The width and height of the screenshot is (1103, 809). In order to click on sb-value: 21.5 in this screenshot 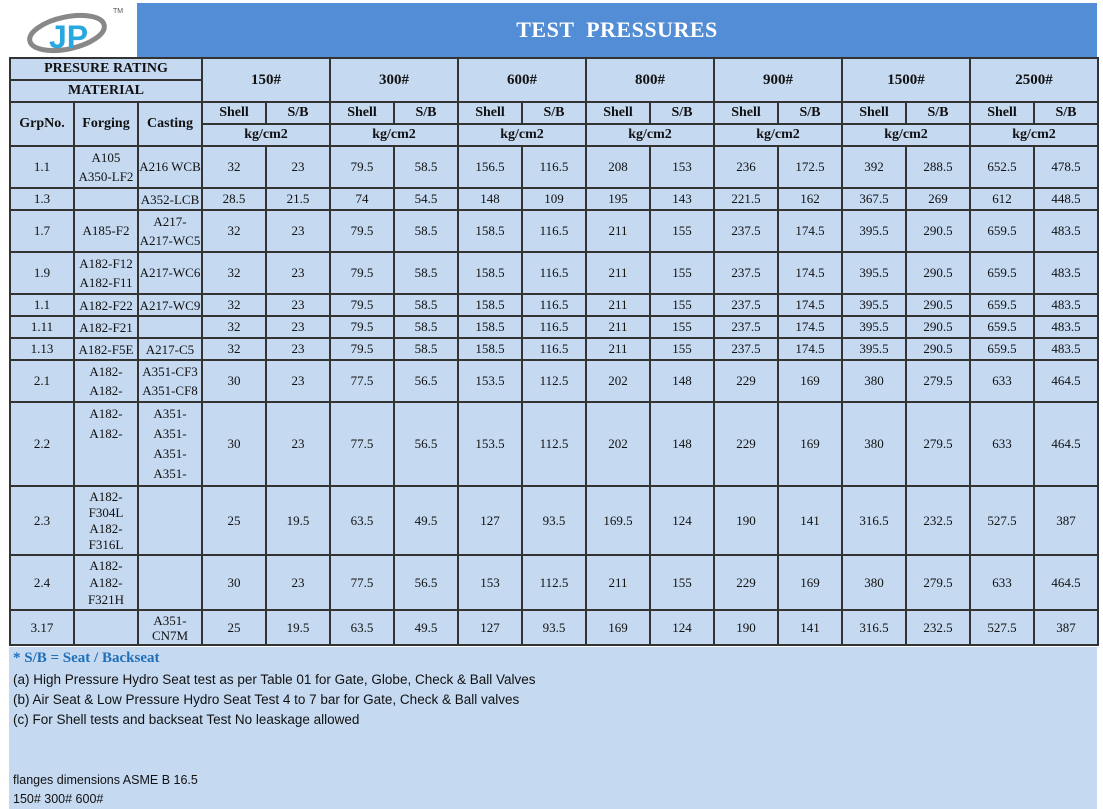, I will do `click(298, 199)`.